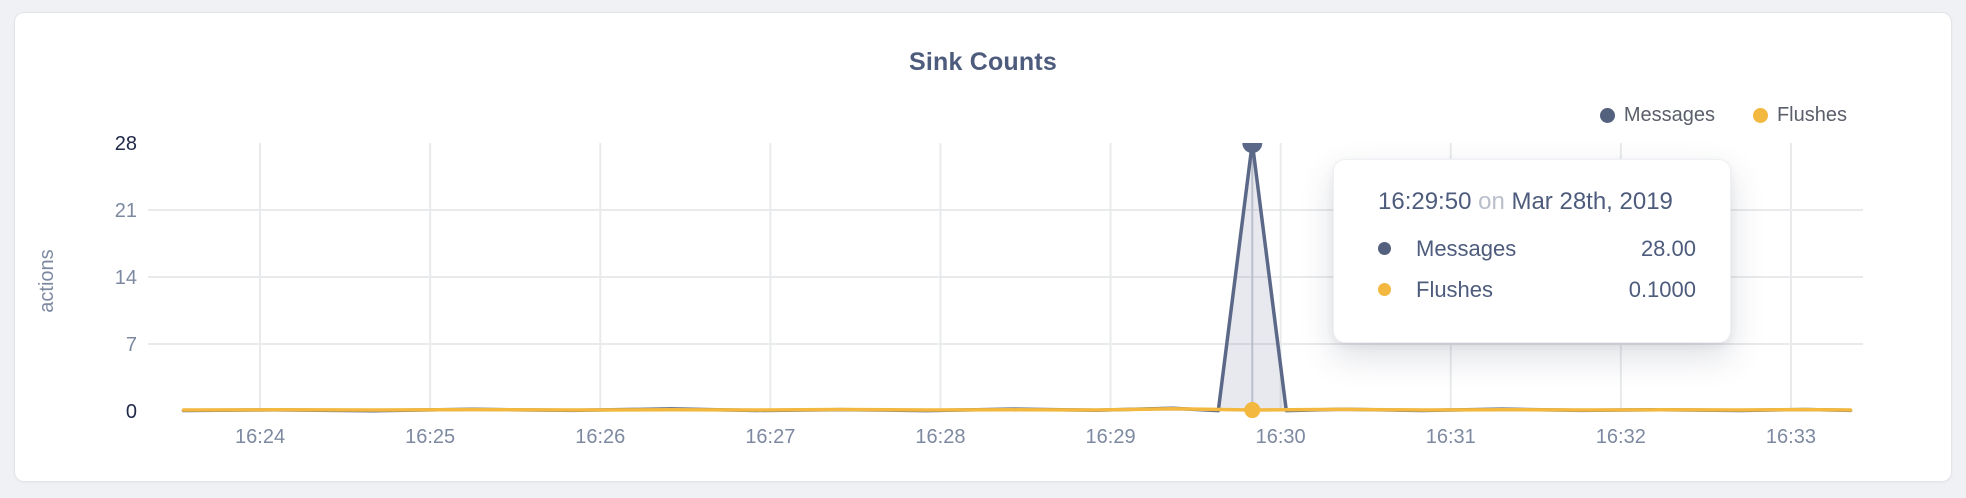  What do you see at coordinates (1281, 437) in the screenshot?
I see `x-tick-label: 16:30` at bounding box center [1281, 437].